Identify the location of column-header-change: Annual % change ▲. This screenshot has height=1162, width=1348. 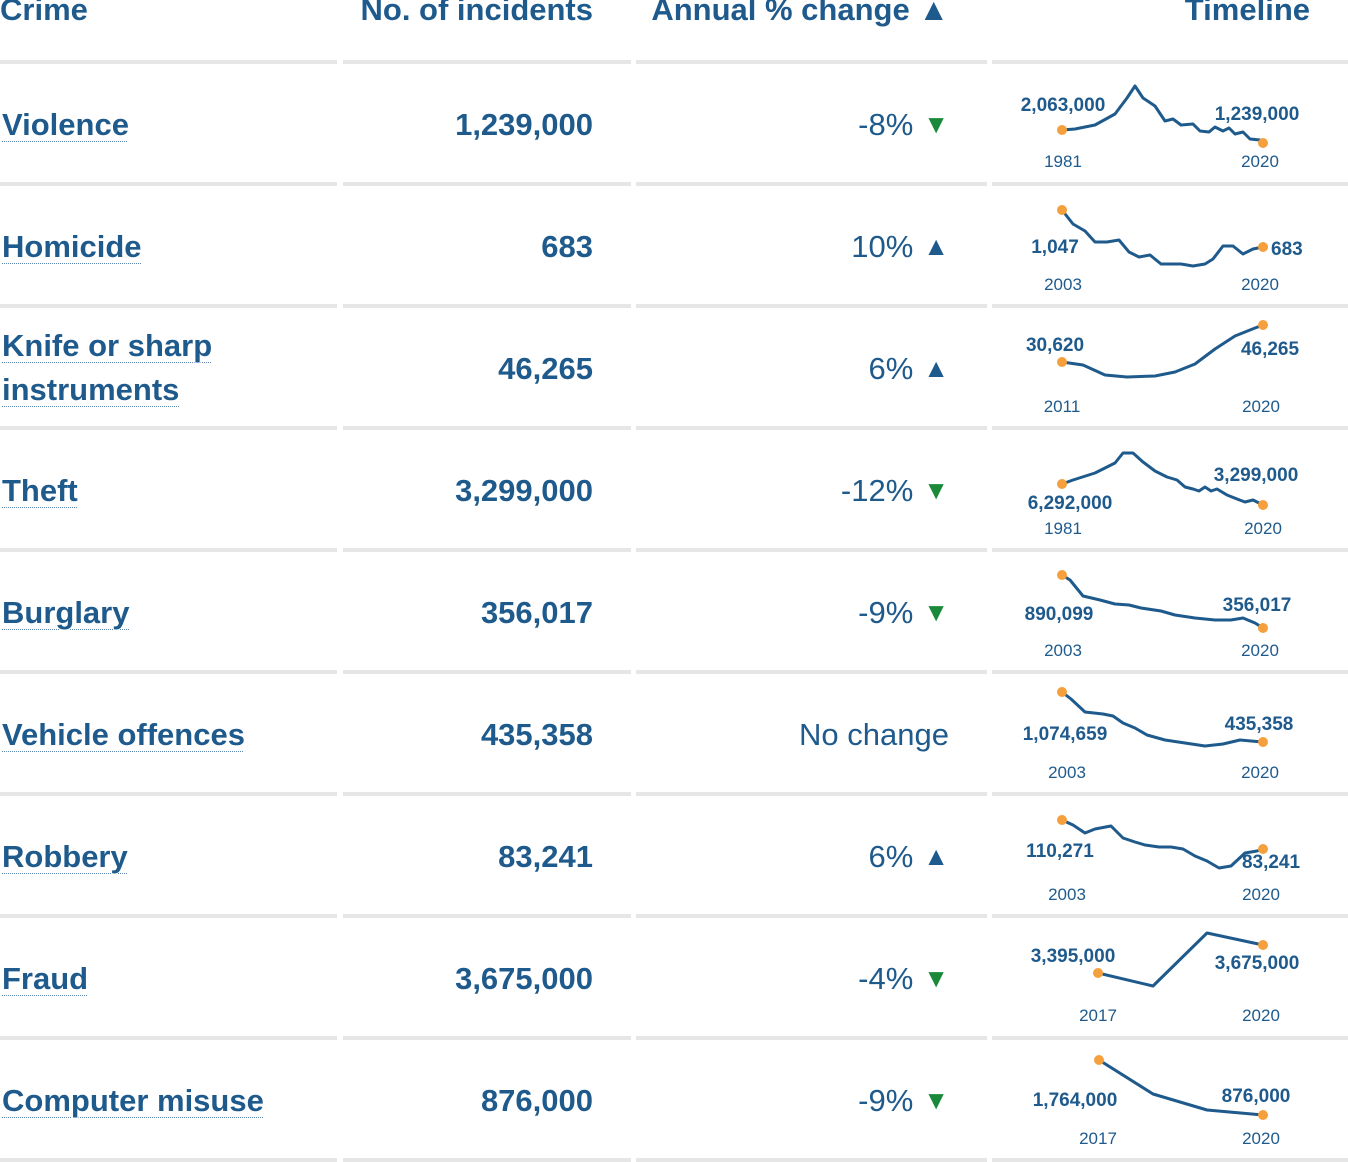
(791, 14).